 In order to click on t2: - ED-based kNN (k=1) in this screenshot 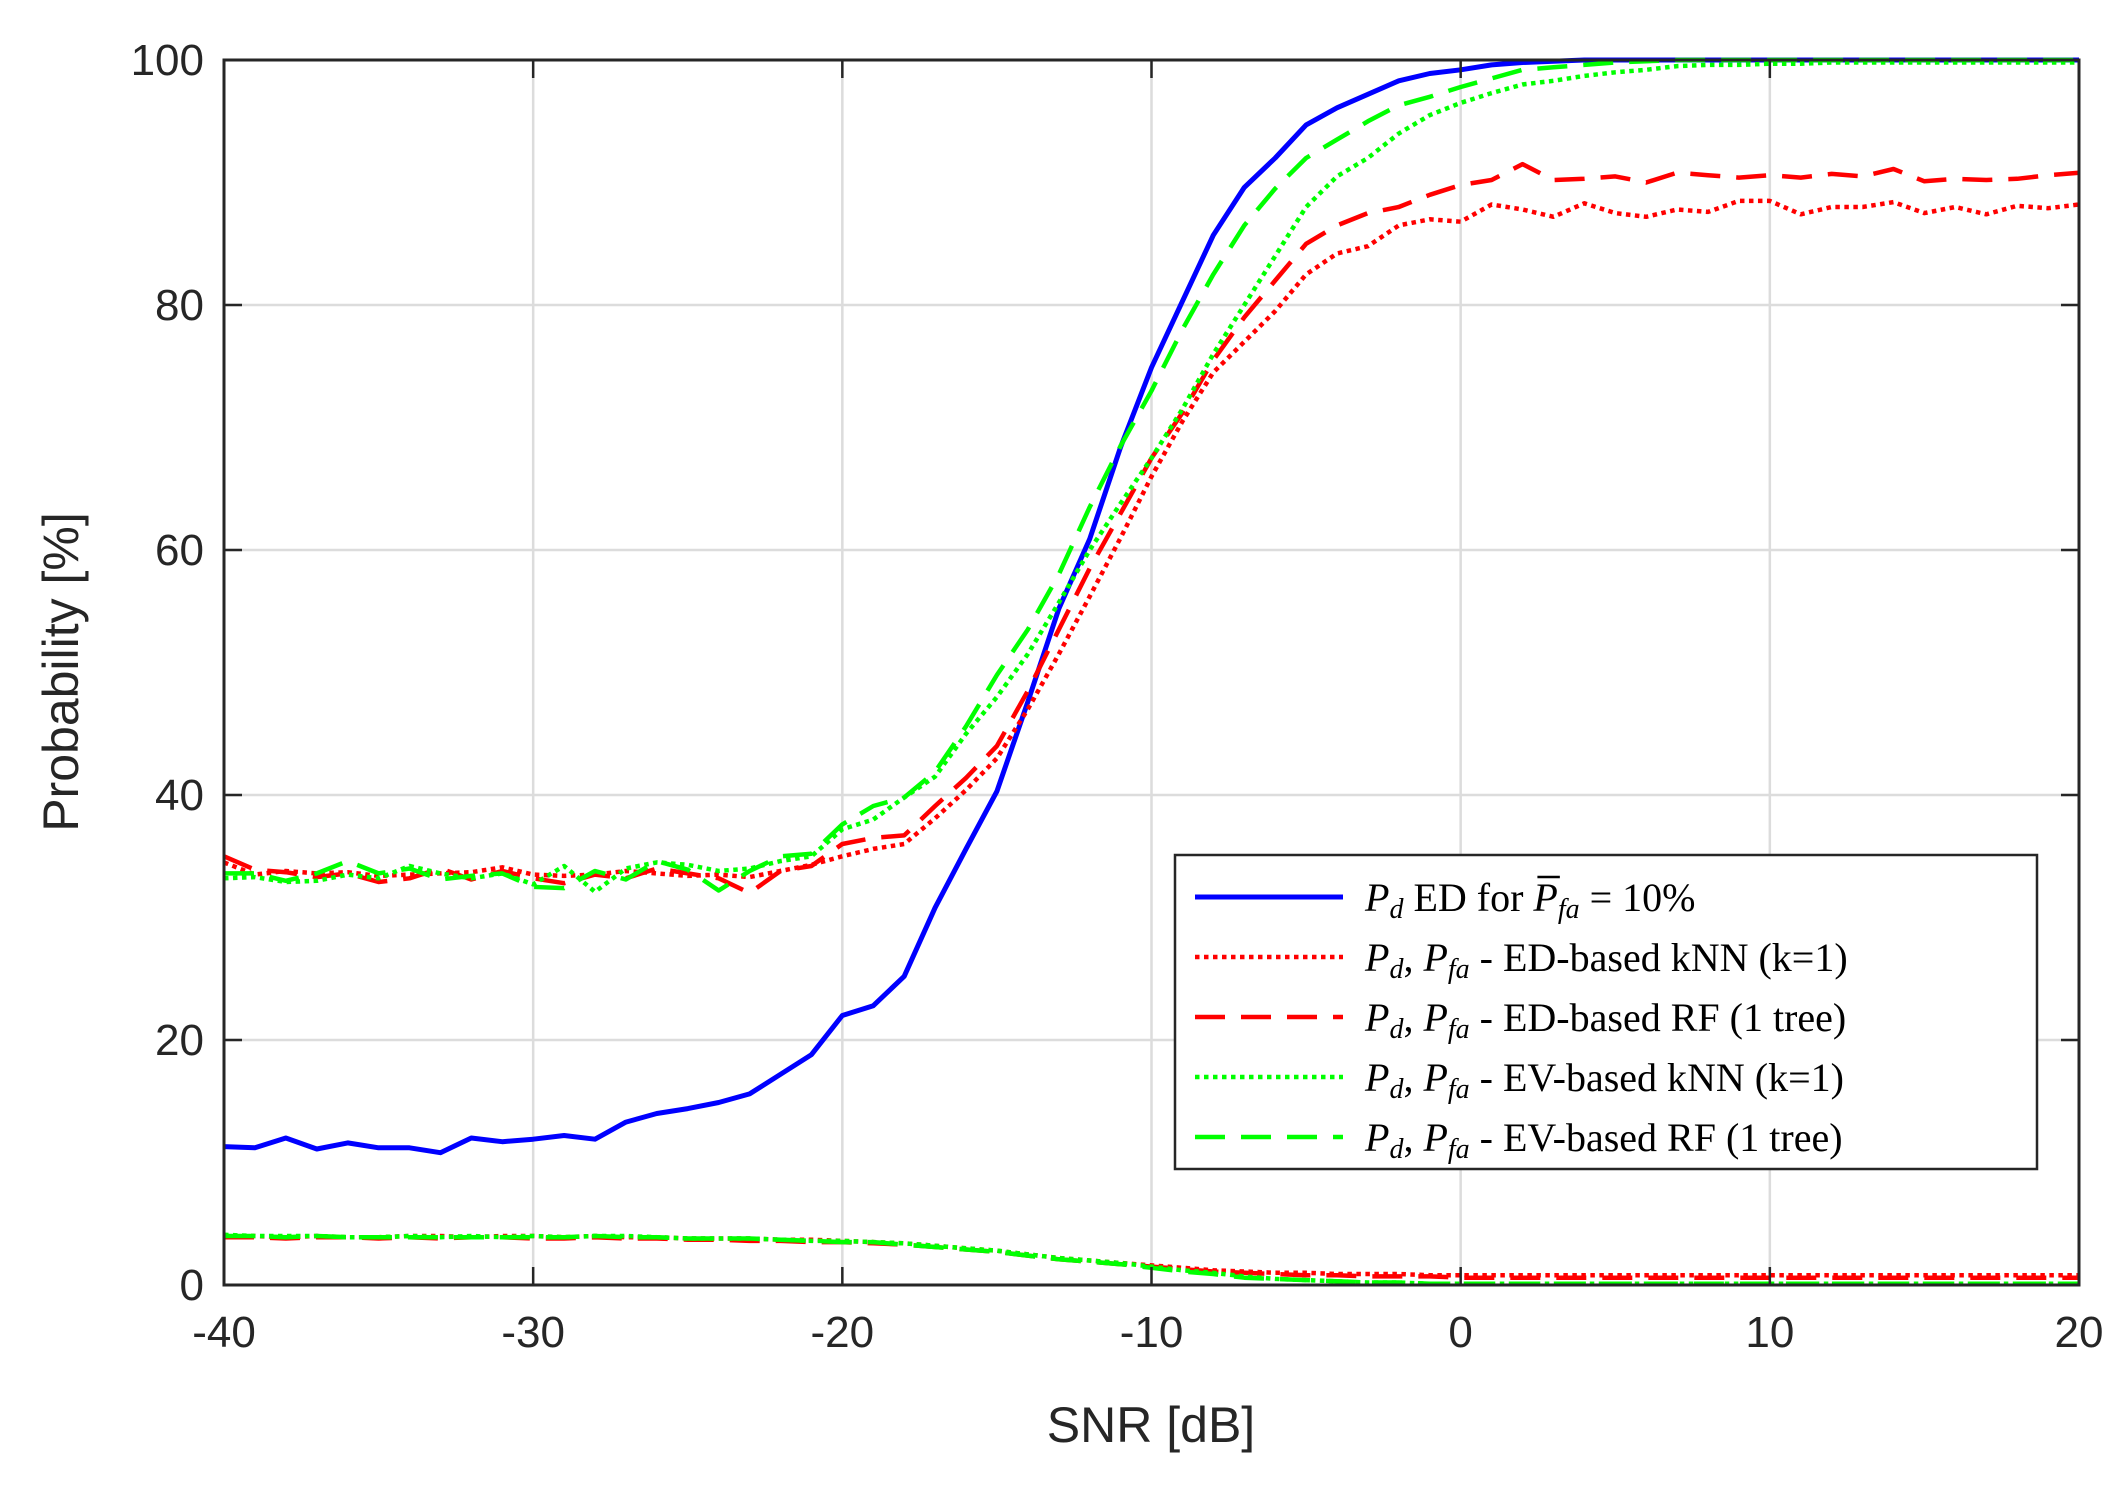, I will do `click(1659, 957)`.